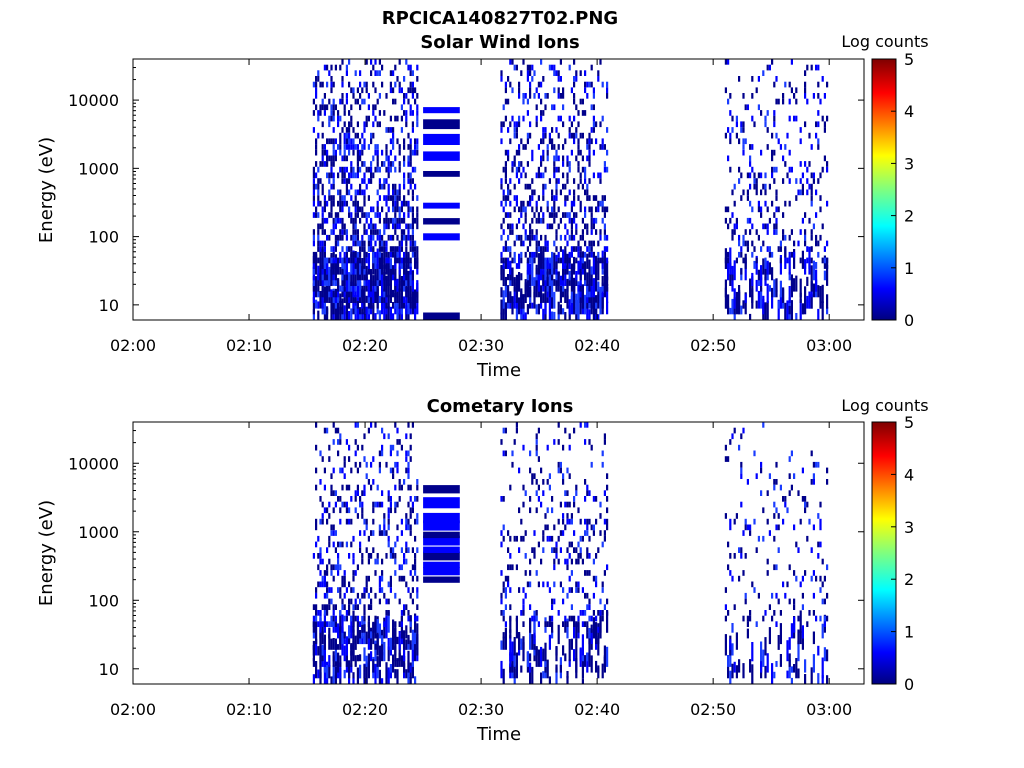  I want to click on y-axis-label-solar-wind: Energy (eV), so click(46, 190).